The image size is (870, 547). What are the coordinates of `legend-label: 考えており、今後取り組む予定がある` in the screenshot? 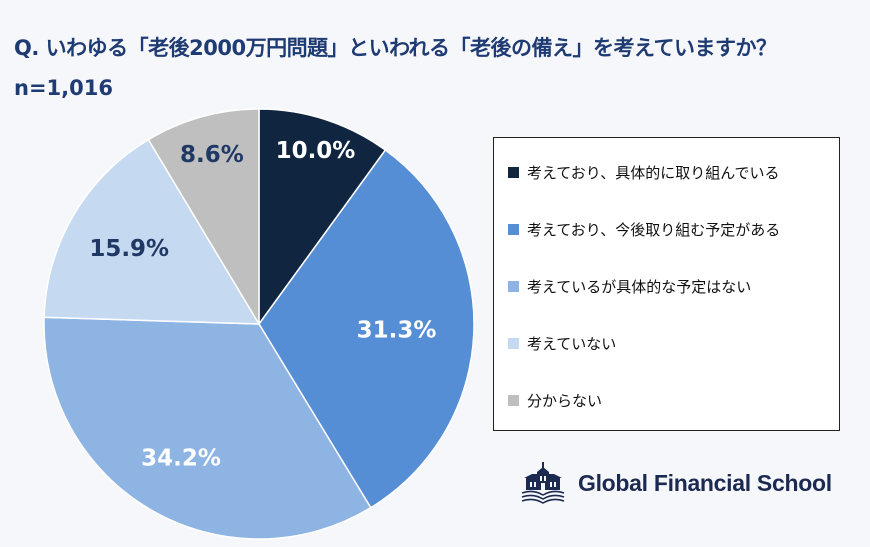 It's located at (654, 230).